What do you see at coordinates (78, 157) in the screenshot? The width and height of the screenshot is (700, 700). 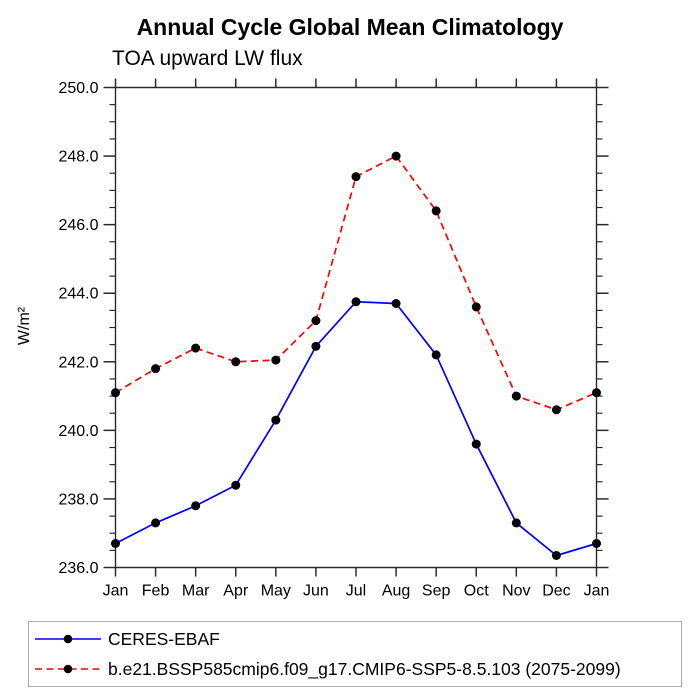 I see `y-tick-label: 248.0` at bounding box center [78, 157].